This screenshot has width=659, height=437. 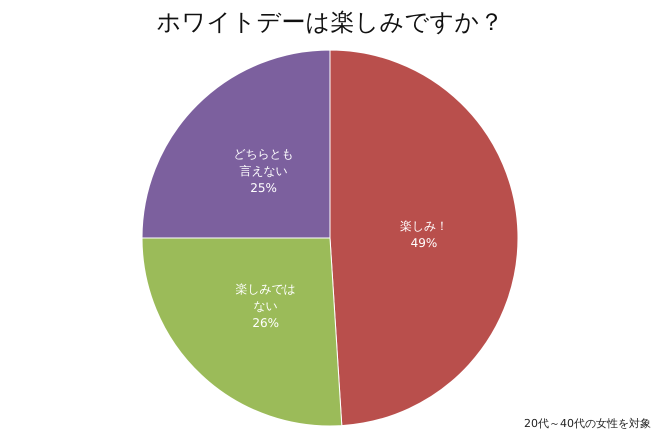 What do you see at coordinates (424, 225) in the screenshot?
I see `slice-label: 楽しみ！` at bounding box center [424, 225].